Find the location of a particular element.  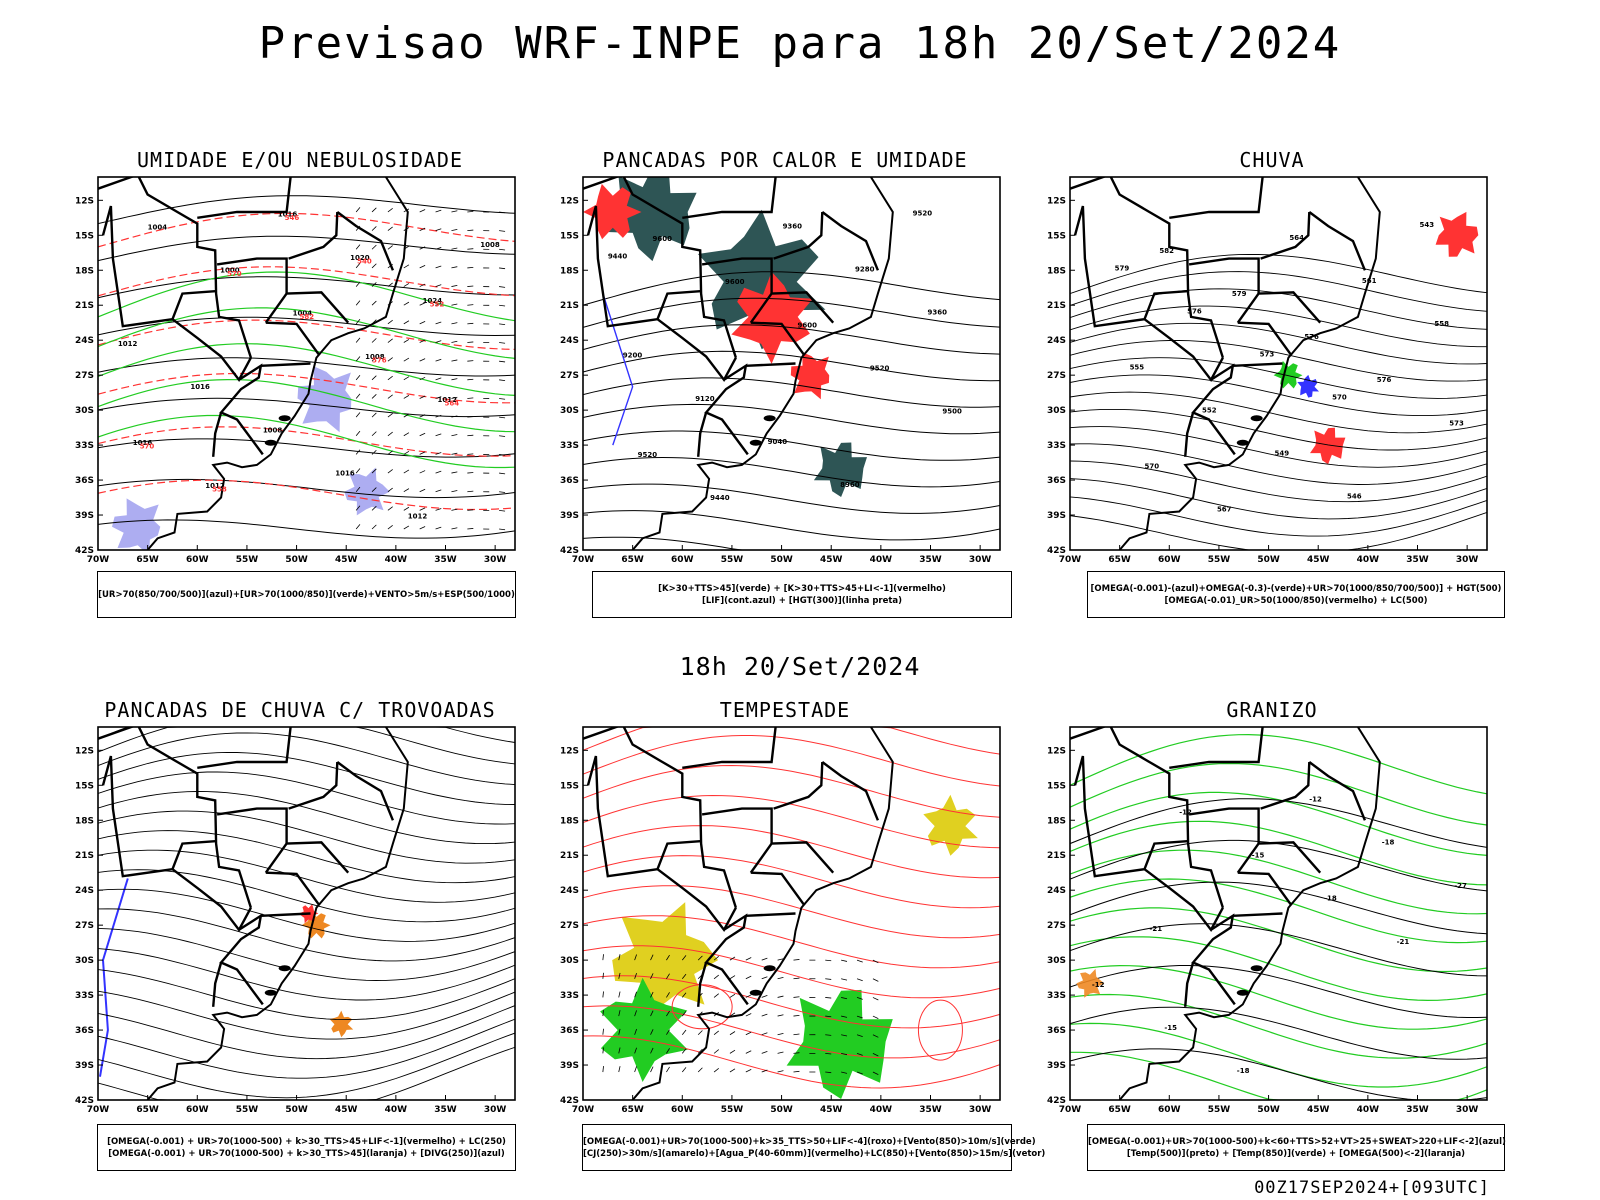

contour-label: 582 is located at coordinates (307, 317).